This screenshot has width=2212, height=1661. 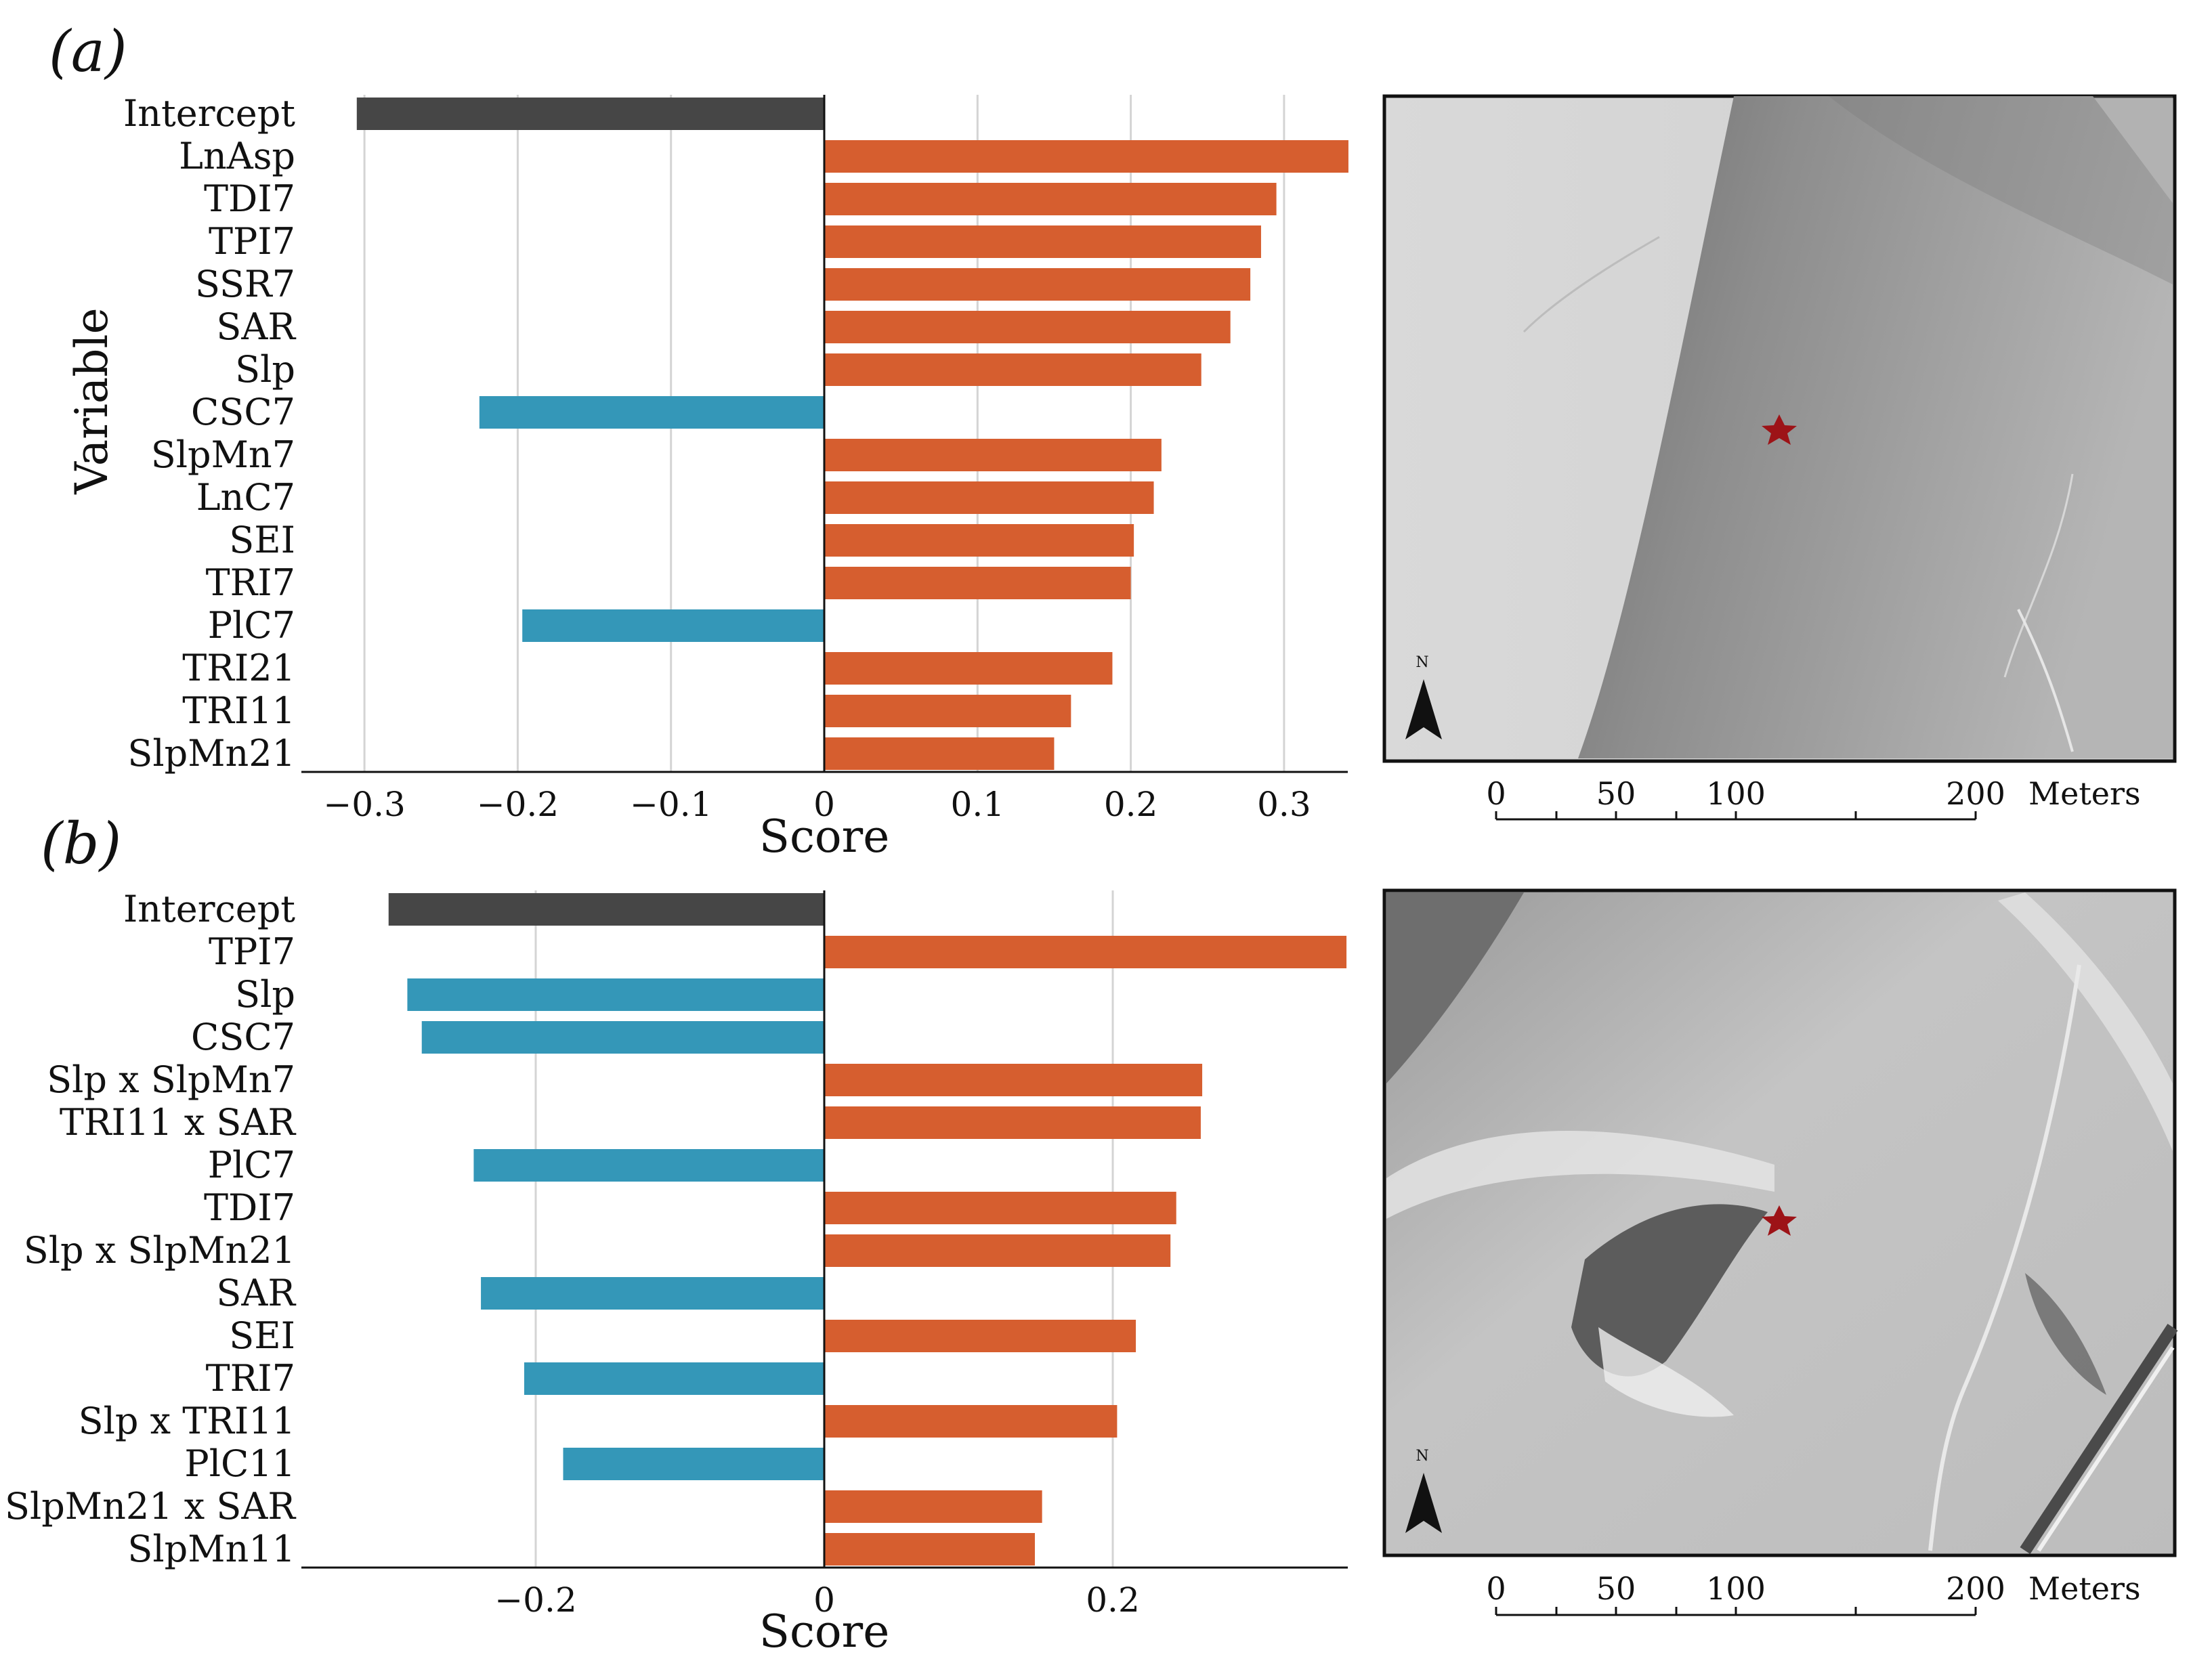 I want to click on map-b-scarp, so click(x=1669, y=1290).